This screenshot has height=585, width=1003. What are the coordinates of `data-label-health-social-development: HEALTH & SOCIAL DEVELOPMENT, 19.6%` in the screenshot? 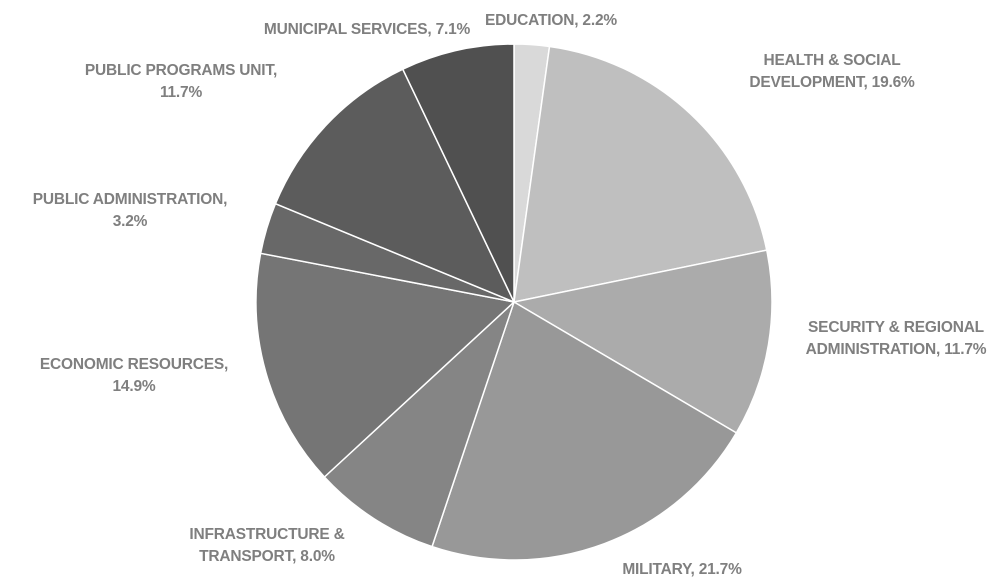 It's located at (832, 71).